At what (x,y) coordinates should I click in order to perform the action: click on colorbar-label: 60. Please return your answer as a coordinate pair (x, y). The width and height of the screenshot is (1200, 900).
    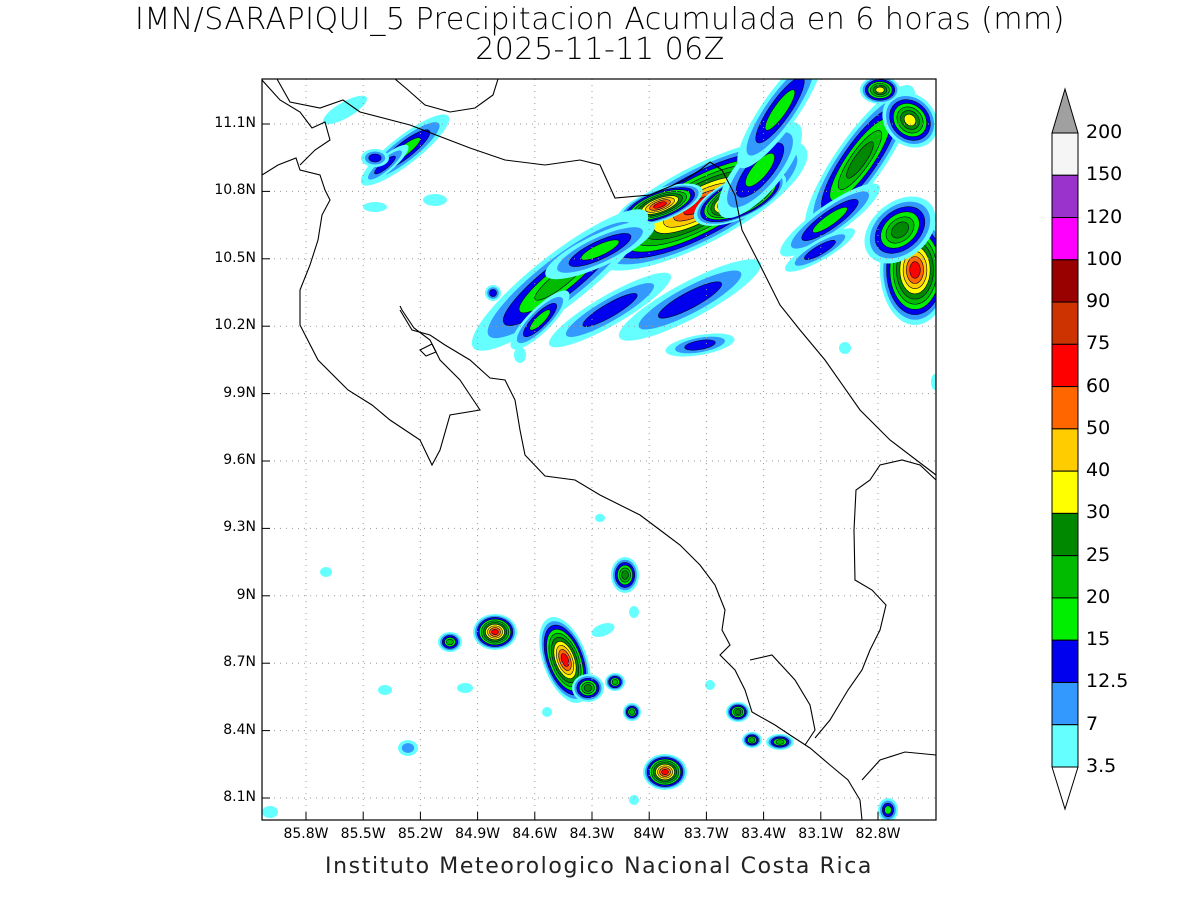
    Looking at the image, I should click on (1098, 385).